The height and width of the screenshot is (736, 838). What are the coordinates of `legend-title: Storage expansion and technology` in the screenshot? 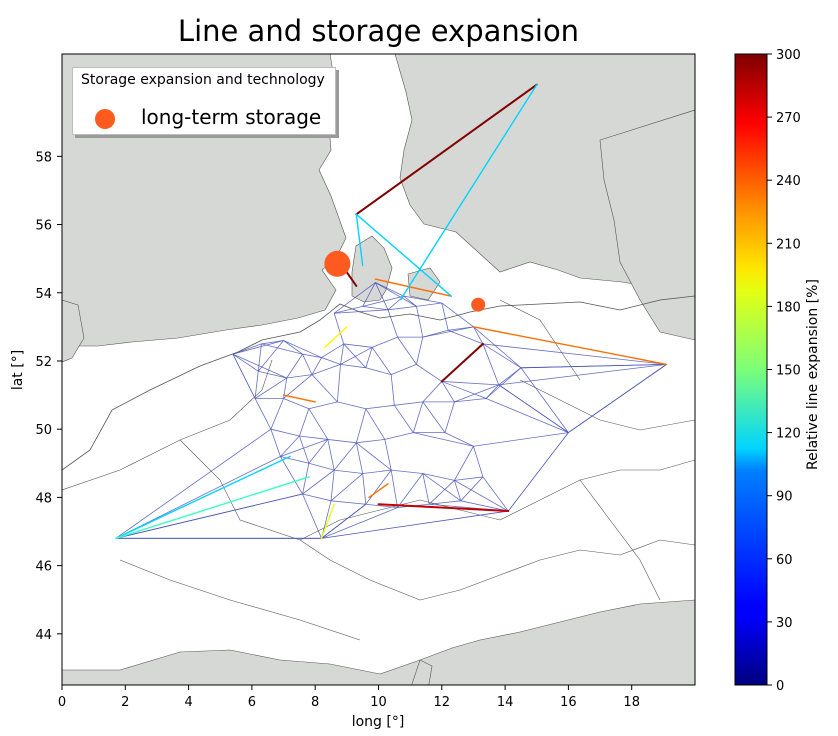 It's located at (203, 80).